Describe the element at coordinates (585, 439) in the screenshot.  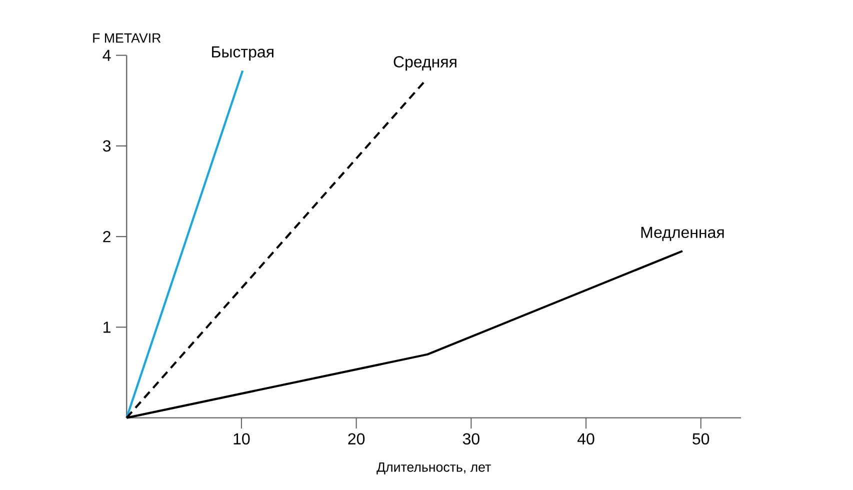
I see `x-tick-label: 40` at that location.